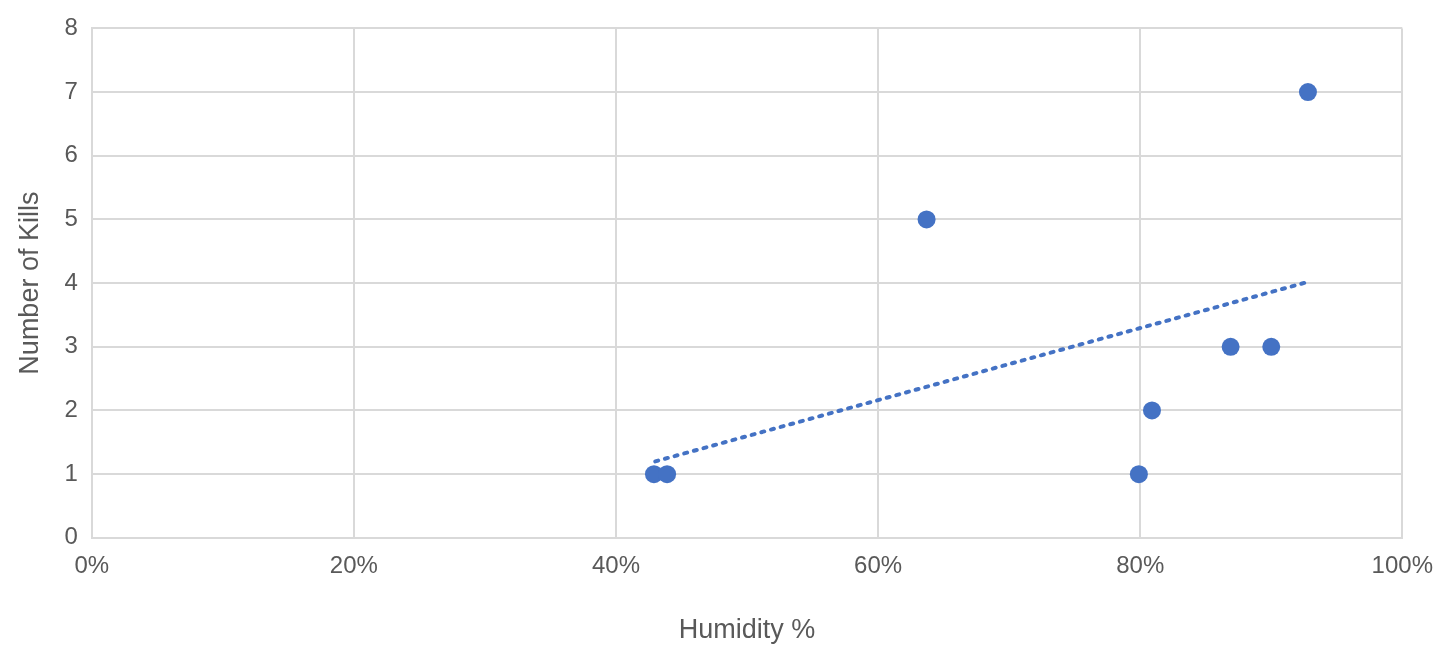 The width and height of the screenshot is (1447, 661). What do you see at coordinates (71, 90) in the screenshot?
I see `y-tick-label: 7` at bounding box center [71, 90].